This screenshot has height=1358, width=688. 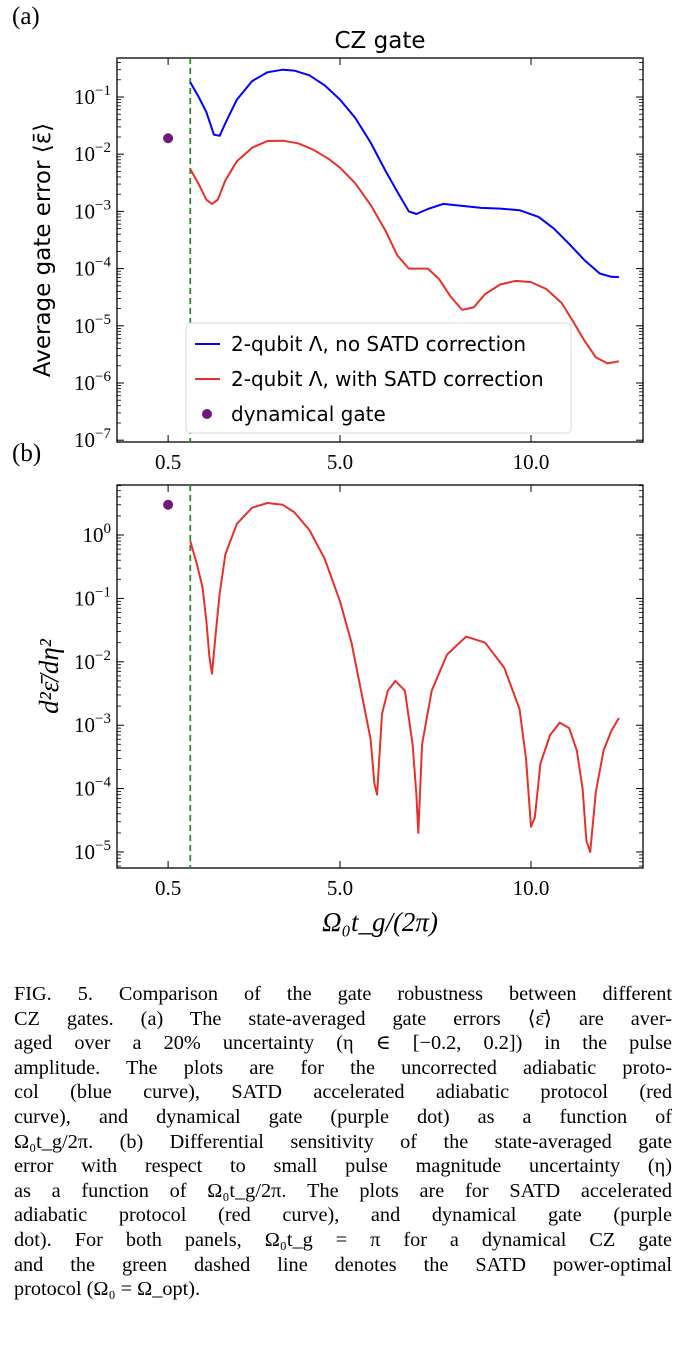 I want to click on x-axis-label: Ω₀t_g/(2π), so click(x=380, y=922).